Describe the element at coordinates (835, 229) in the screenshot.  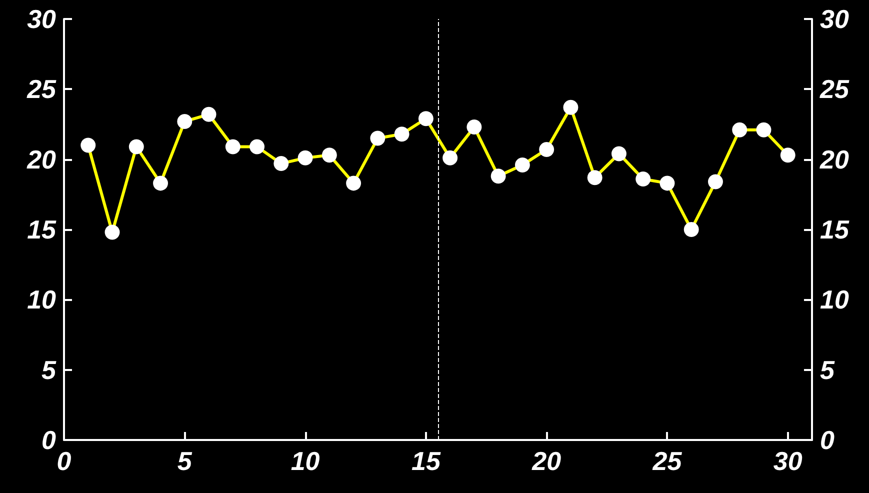
I see `y2-tick-label: 15` at that location.